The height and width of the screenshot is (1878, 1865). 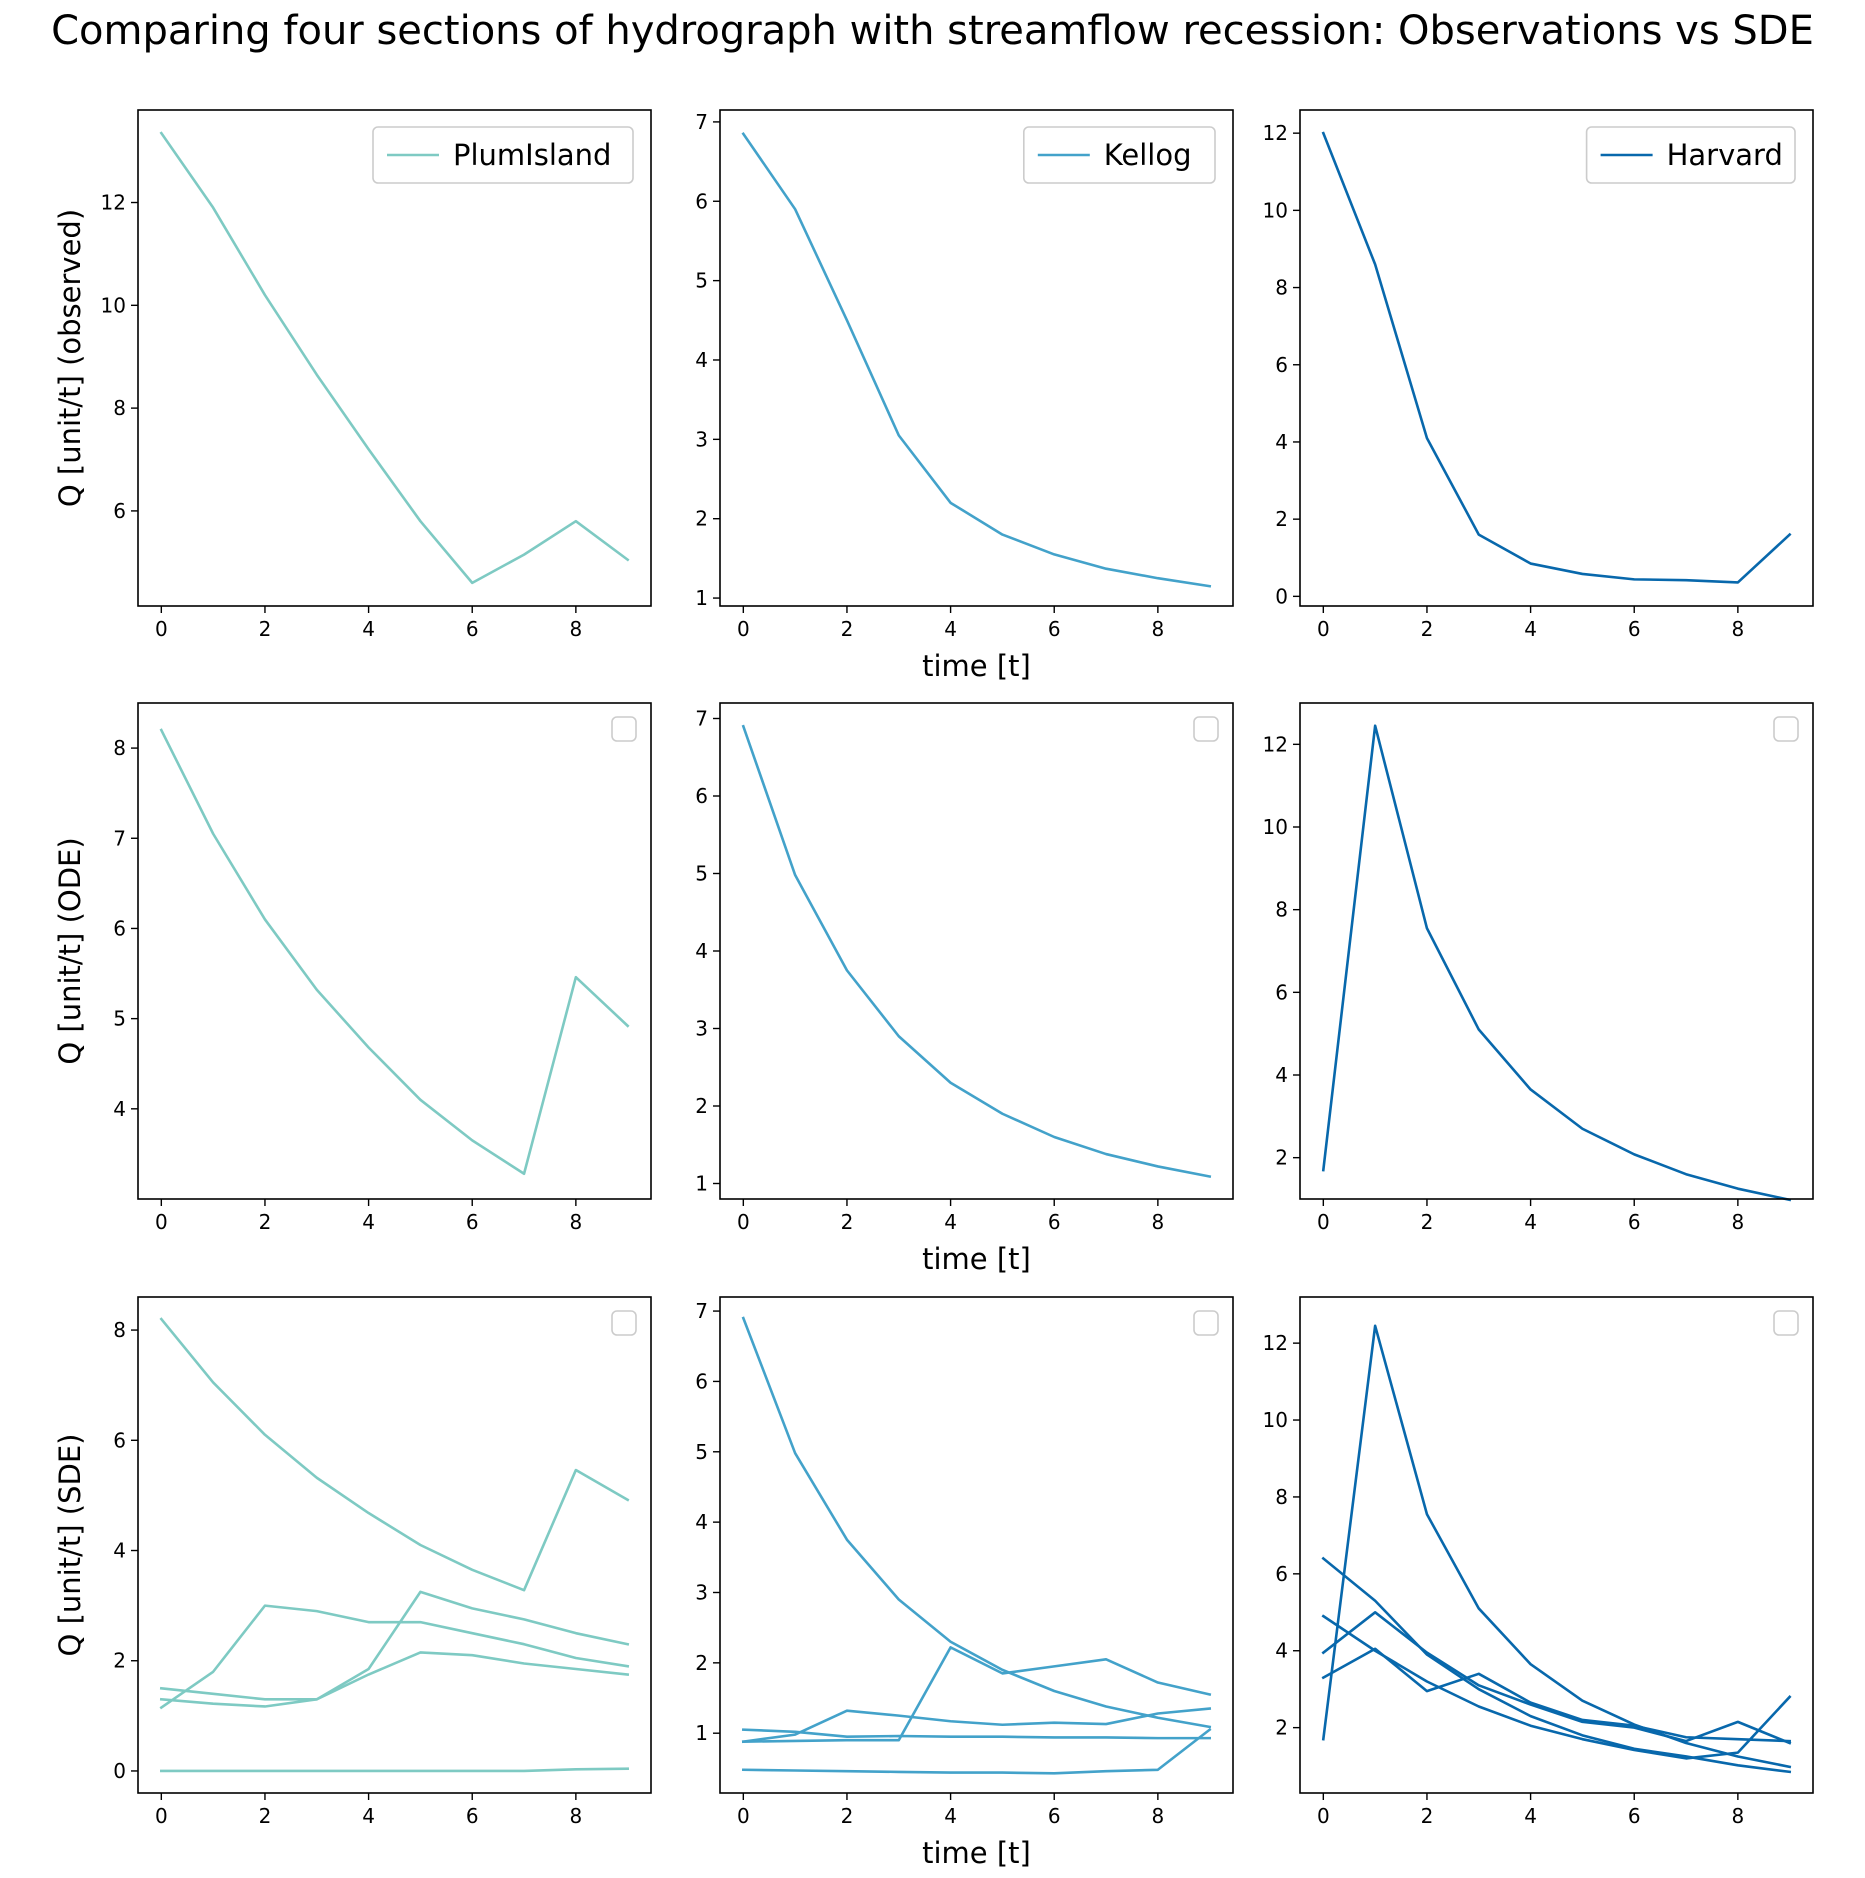 I want to click on series-line-Harvard, so click(x=1556, y=357).